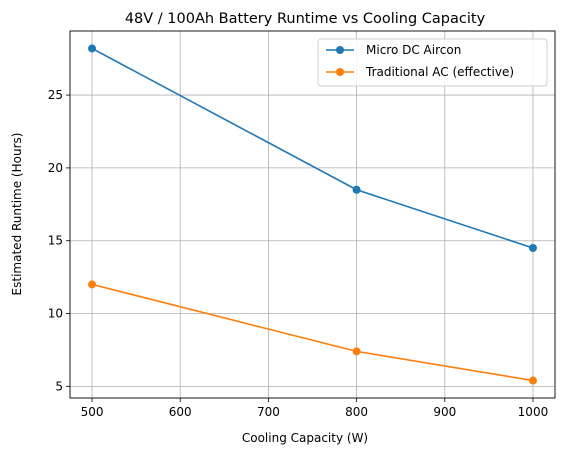  Describe the element at coordinates (55, 314) in the screenshot. I see `y-tick-label: 10` at that location.